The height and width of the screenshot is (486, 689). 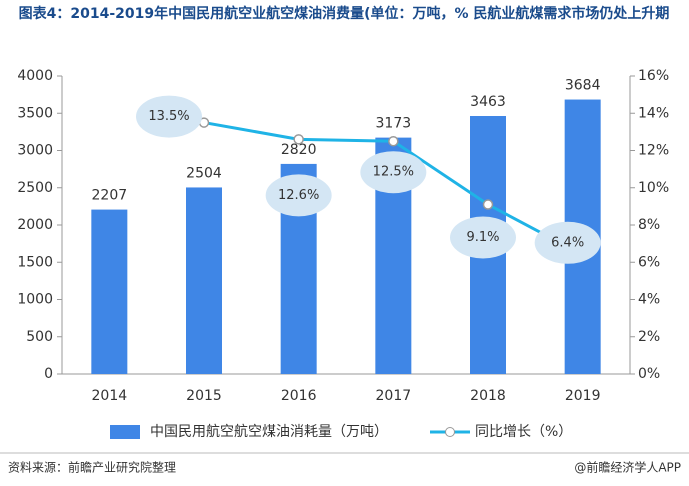 I want to click on y-tick-label: 500, so click(x=39, y=337).